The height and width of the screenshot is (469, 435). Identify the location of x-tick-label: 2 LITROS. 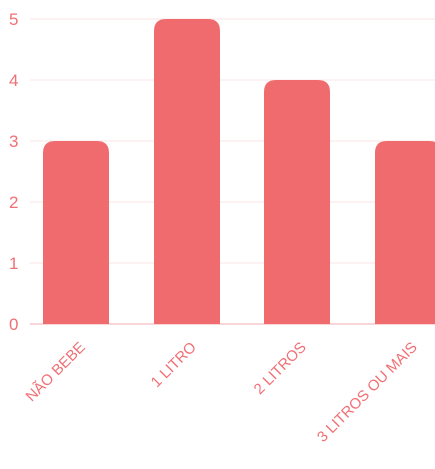
(280, 368).